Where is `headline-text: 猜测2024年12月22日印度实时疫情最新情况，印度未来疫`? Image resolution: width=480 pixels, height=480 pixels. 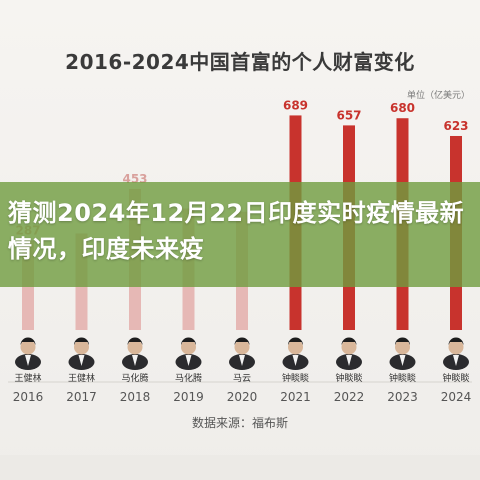 headline-text: 猜测2024年12月22日印度实时疫情最新情况，印度未来疫 is located at coordinates (236, 231).